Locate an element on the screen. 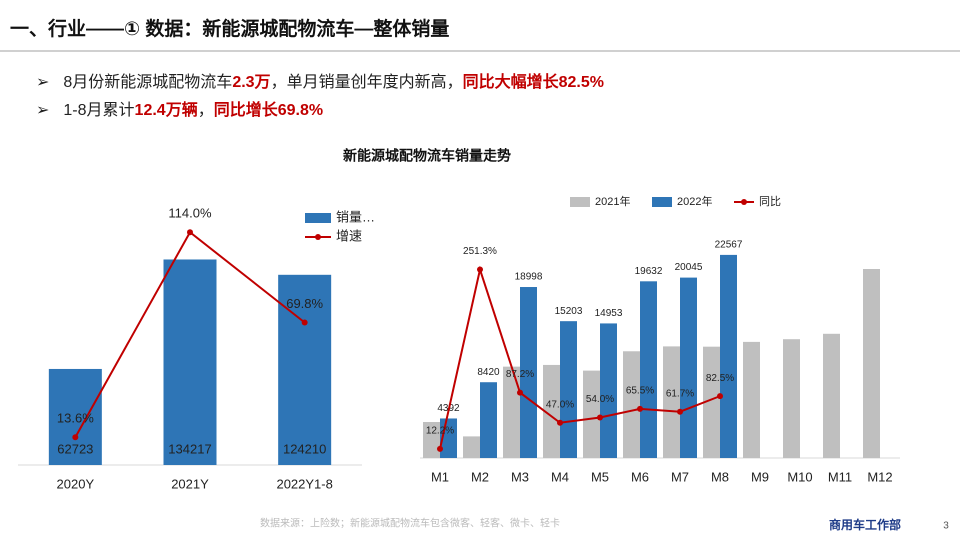  bullet: ➢ 8月份新能源城配物流车2.3万，单月销量创年度内新高，同比大幅增长82.5% is located at coordinates (320, 80).